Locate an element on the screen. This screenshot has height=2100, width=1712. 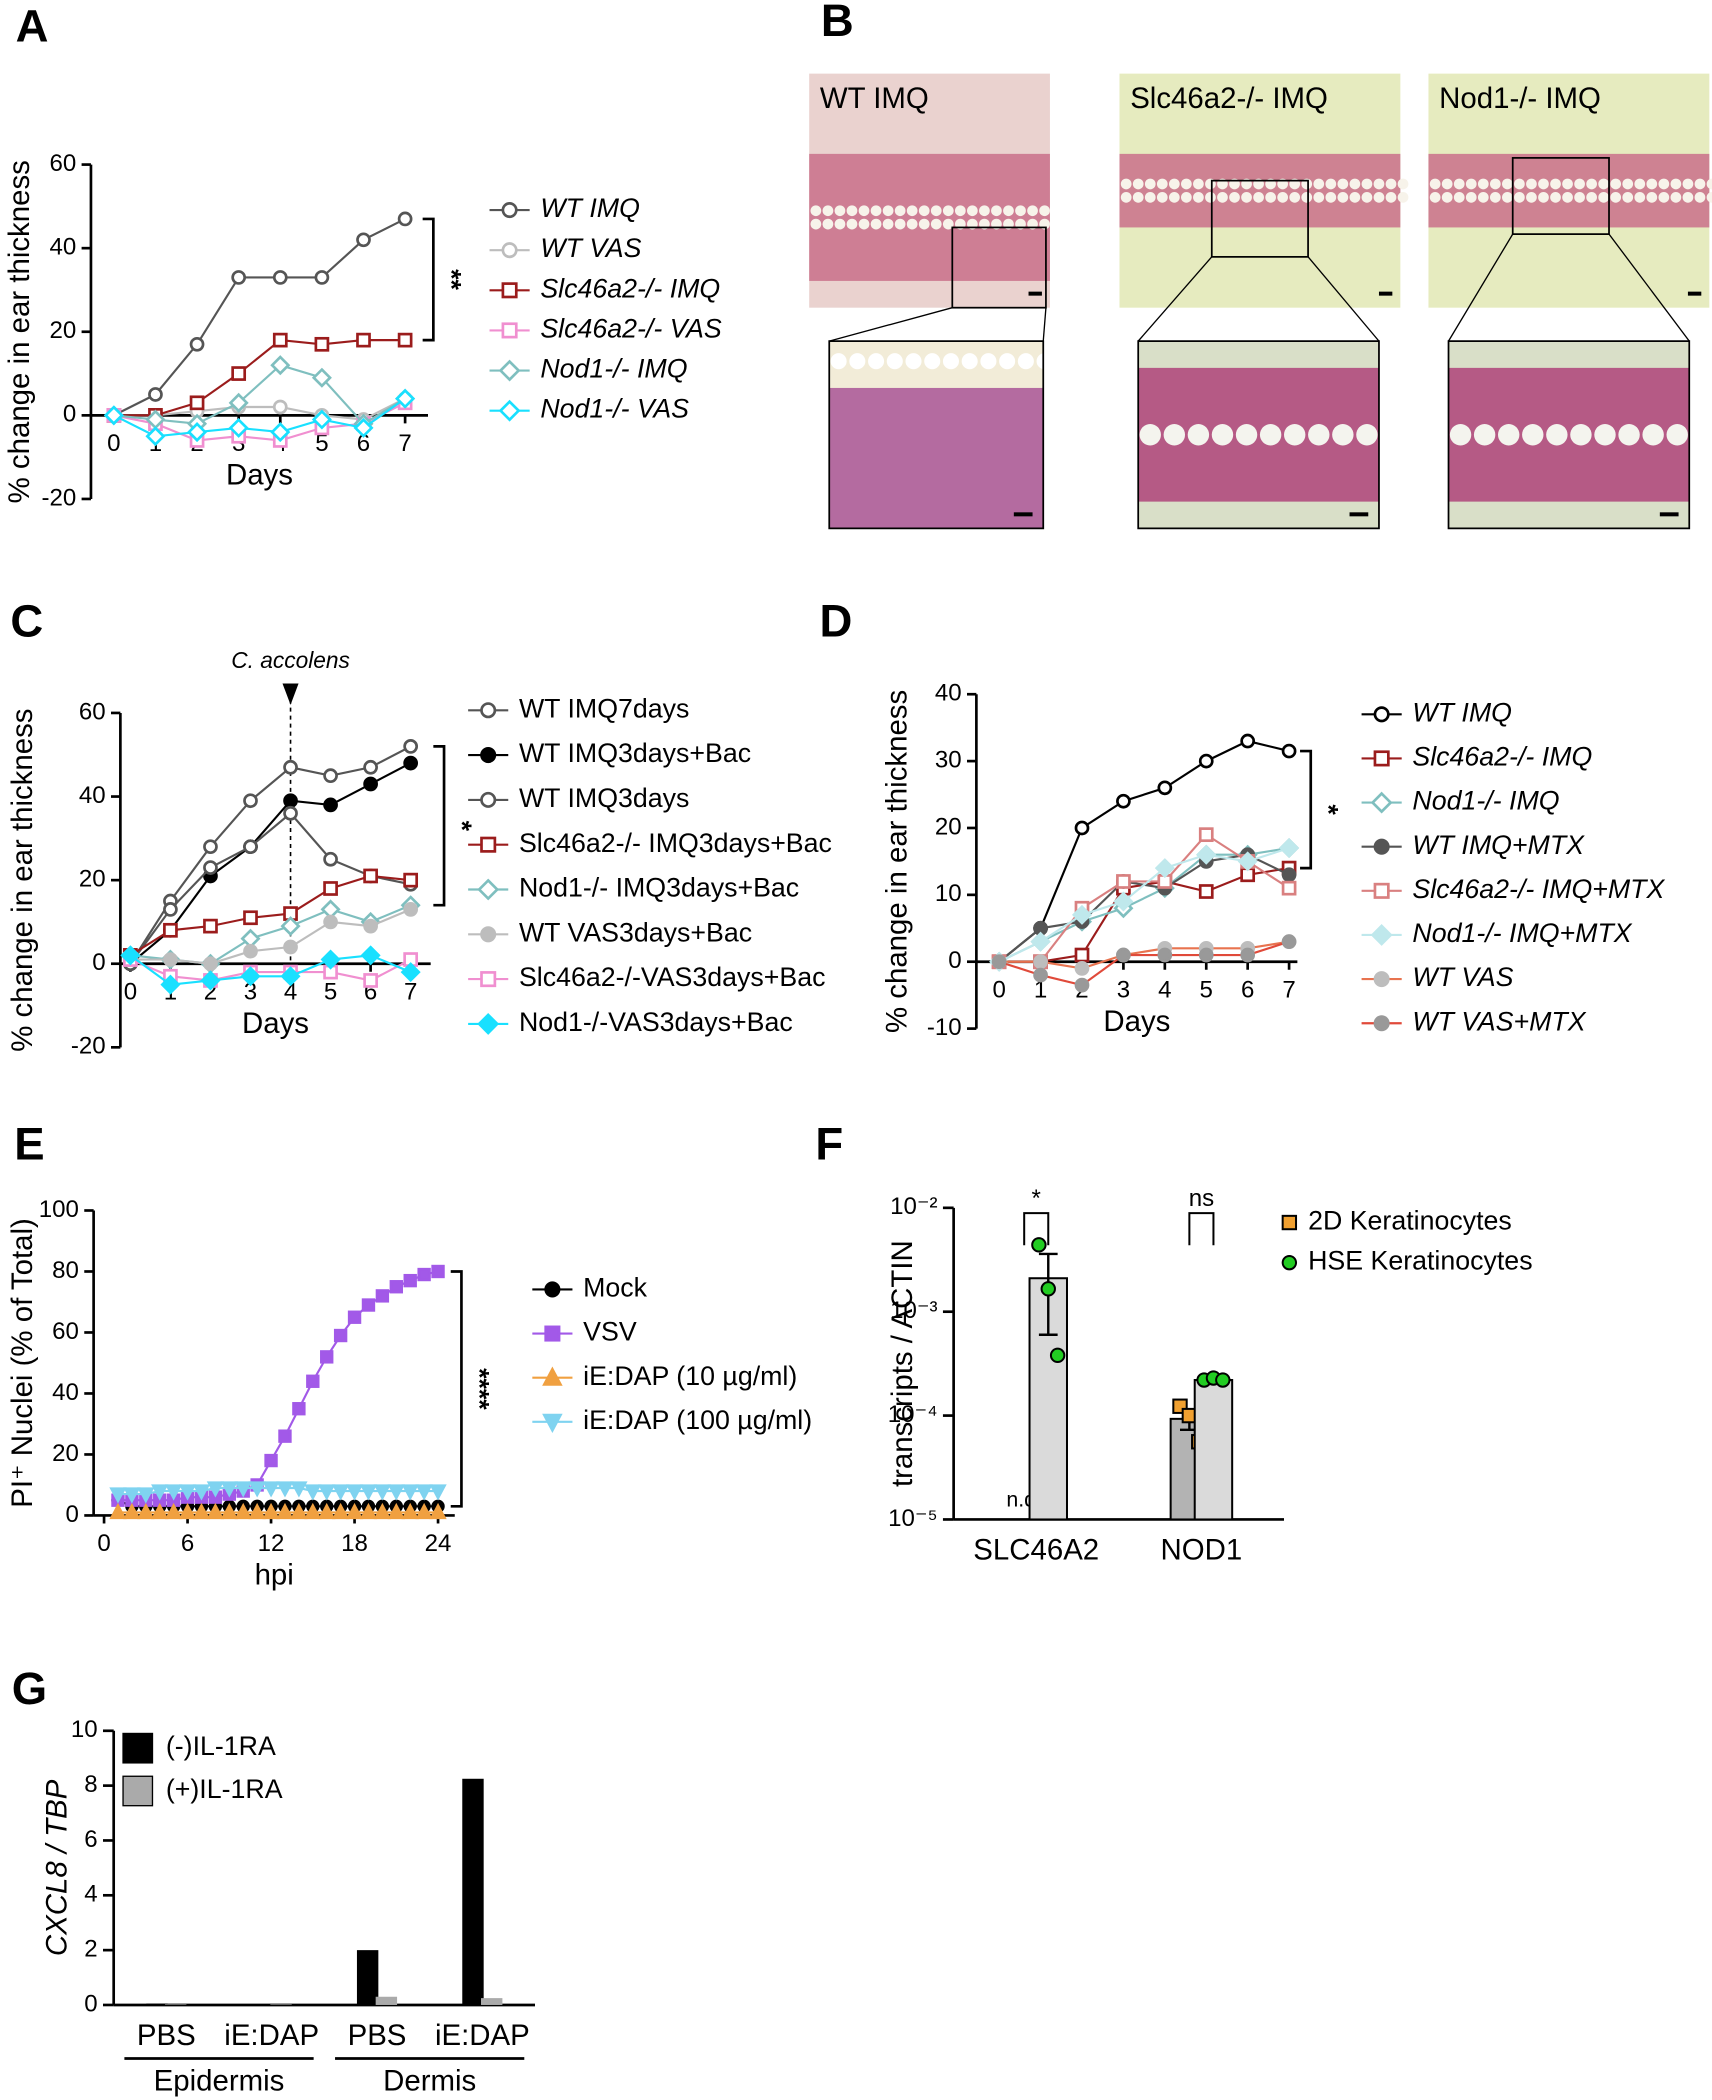
x-axis-title: Days is located at coordinates (1136, 1021).